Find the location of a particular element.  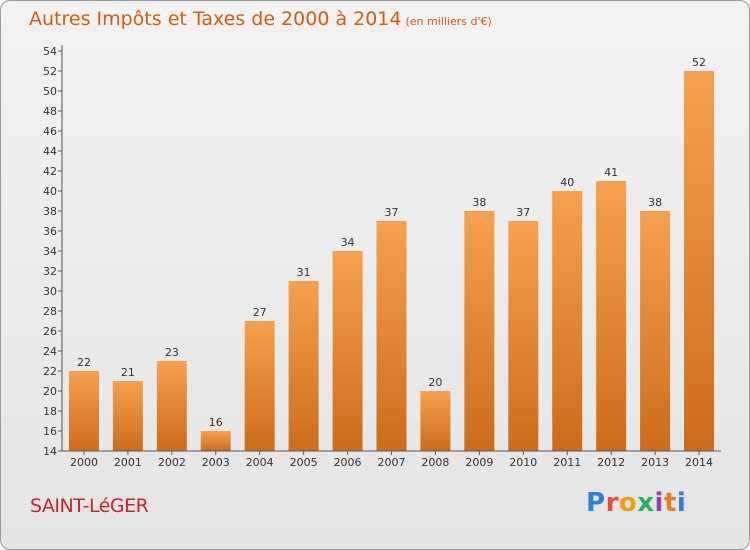

bar-2014 is located at coordinates (699, 261).